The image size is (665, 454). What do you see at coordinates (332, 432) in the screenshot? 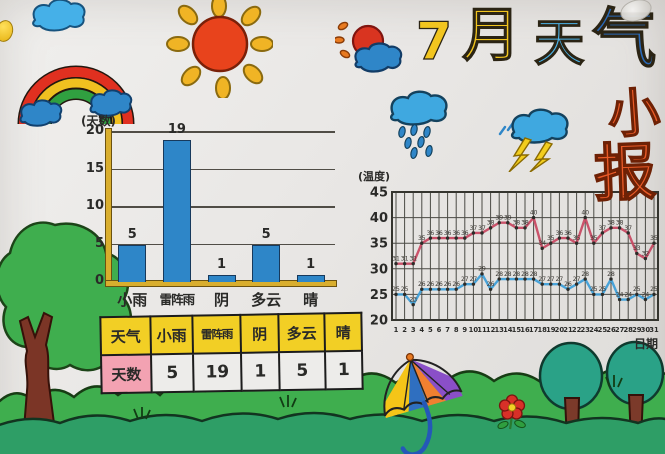
I see `grass-icon` at bounding box center [332, 432].